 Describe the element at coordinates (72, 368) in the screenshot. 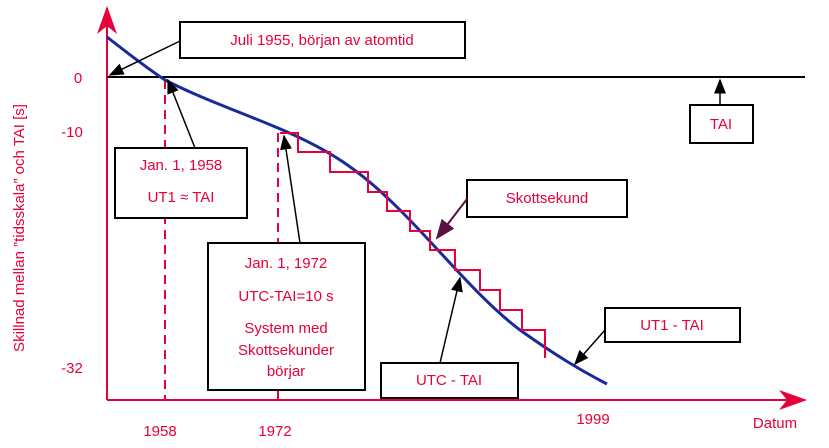

I see `y-tick-label: -32` at that location.